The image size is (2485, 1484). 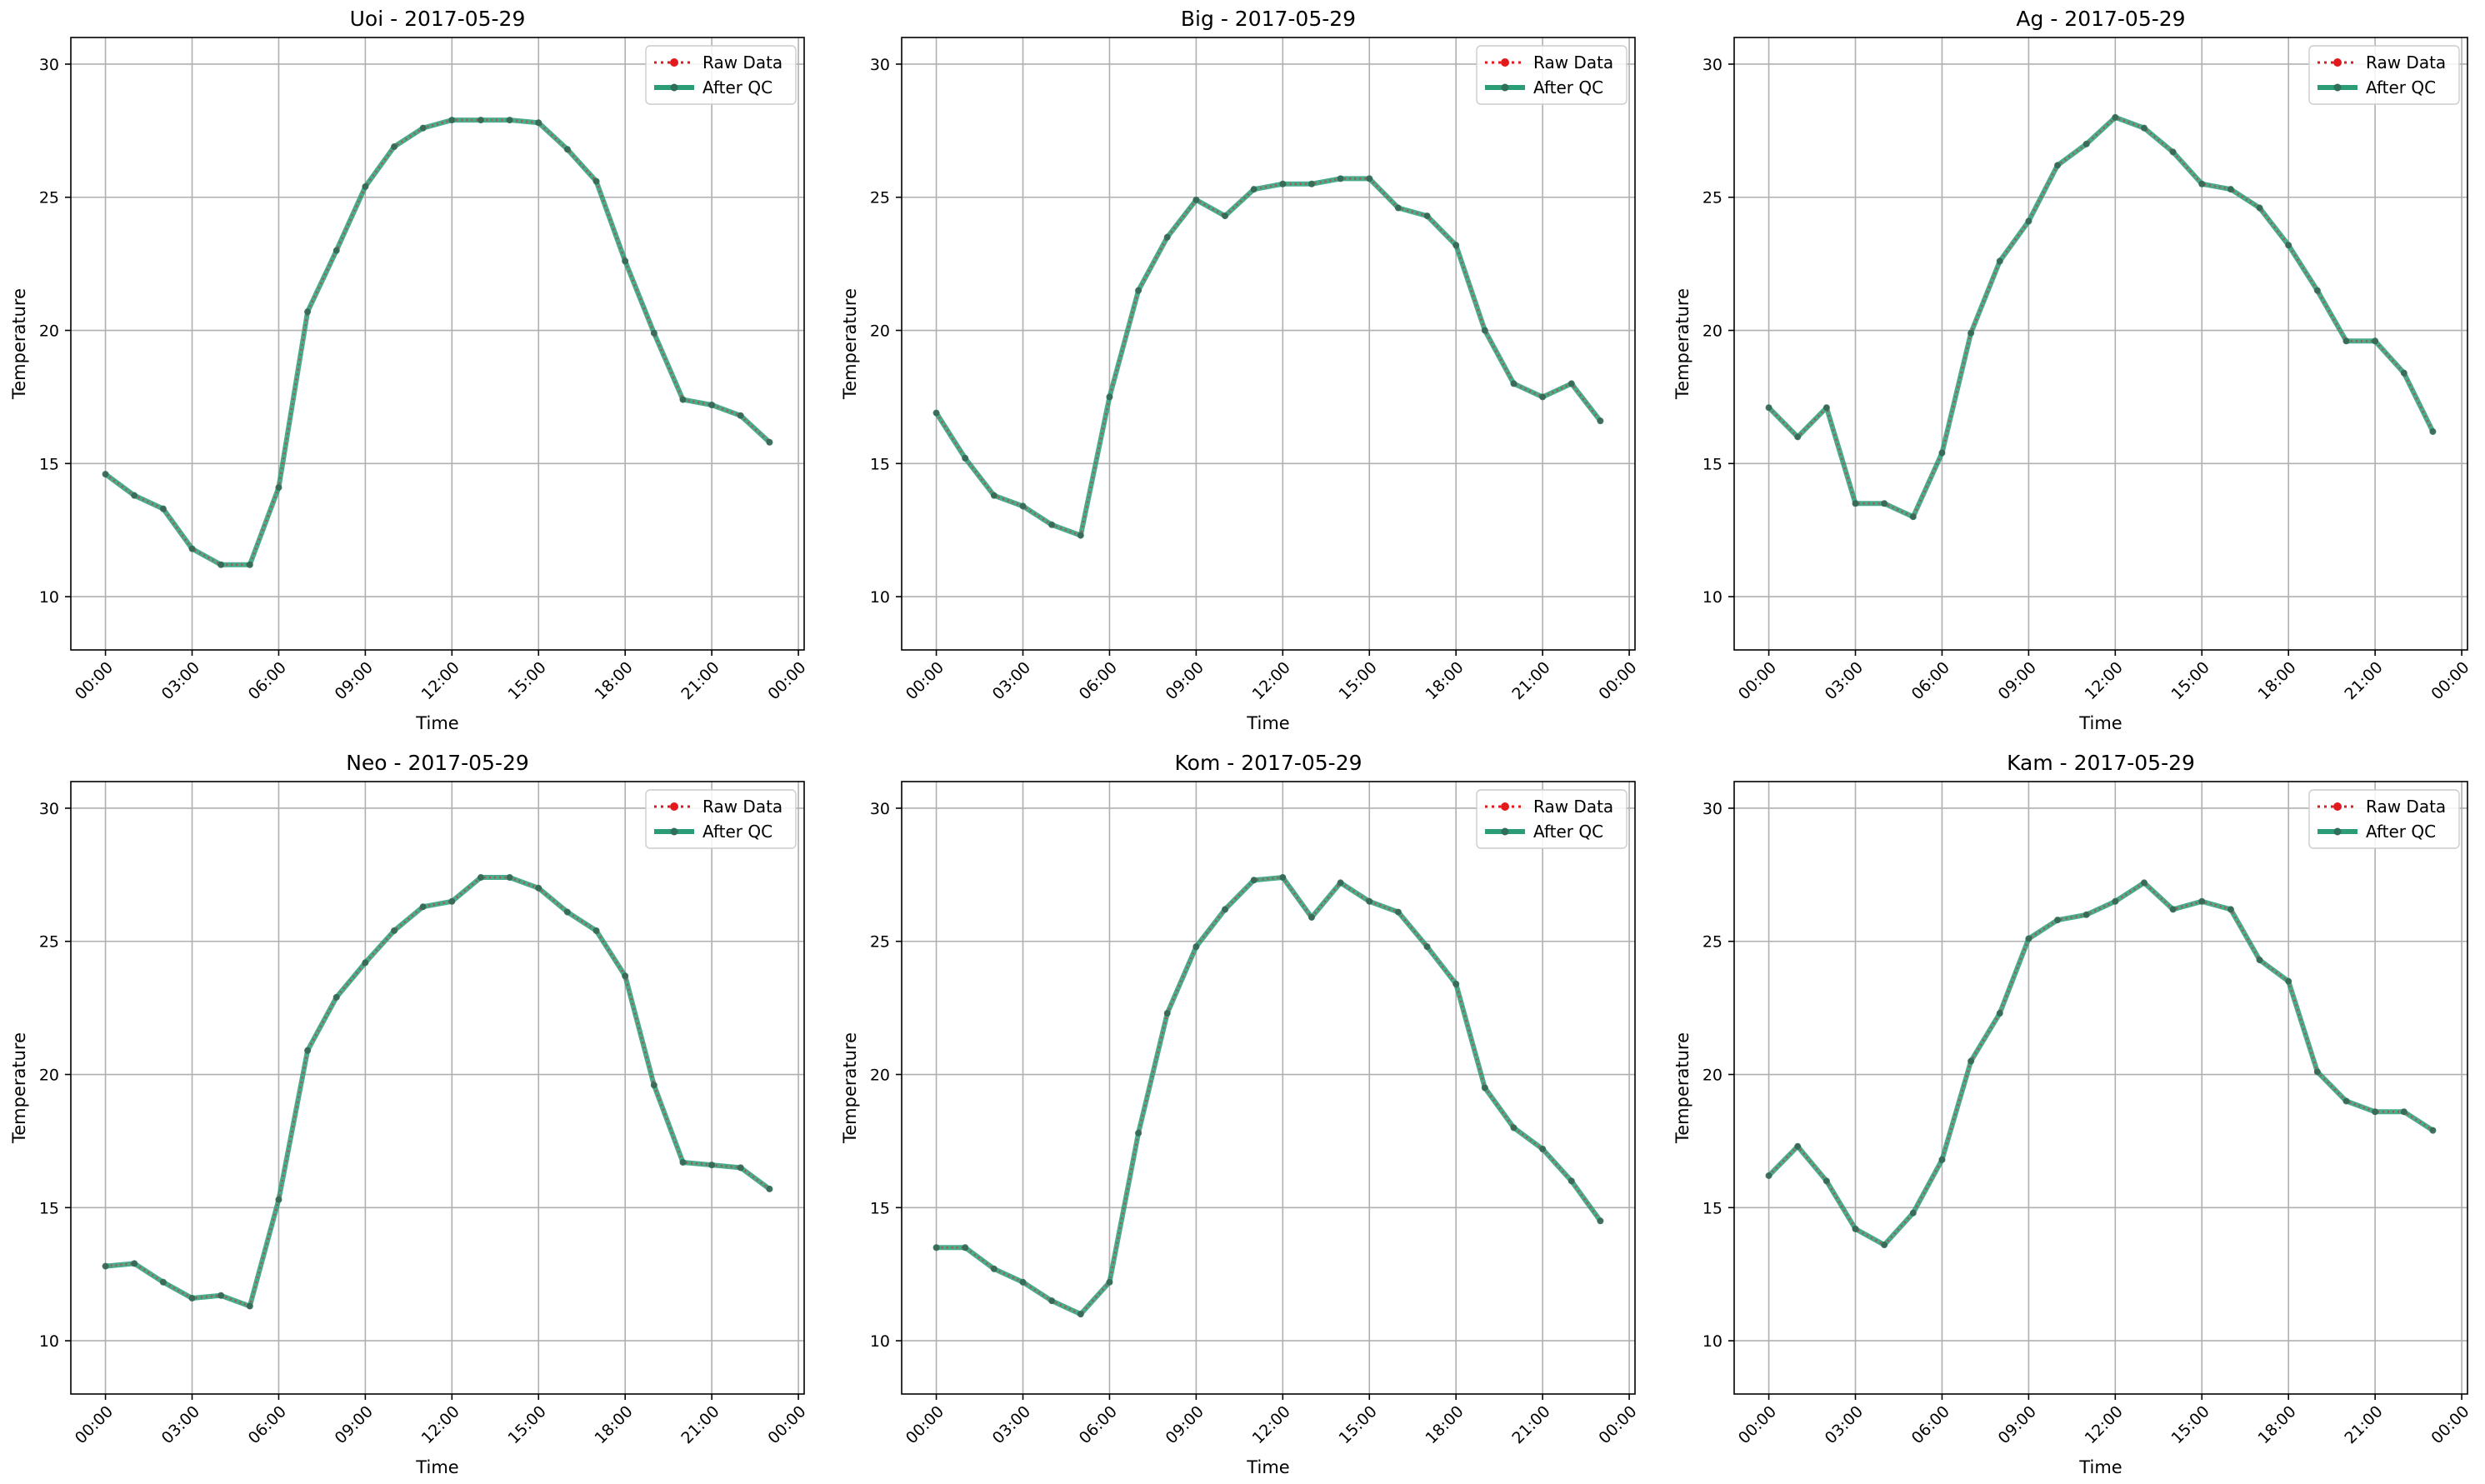 I want to click on legend-qc-marker, so click(x=674, y=832).